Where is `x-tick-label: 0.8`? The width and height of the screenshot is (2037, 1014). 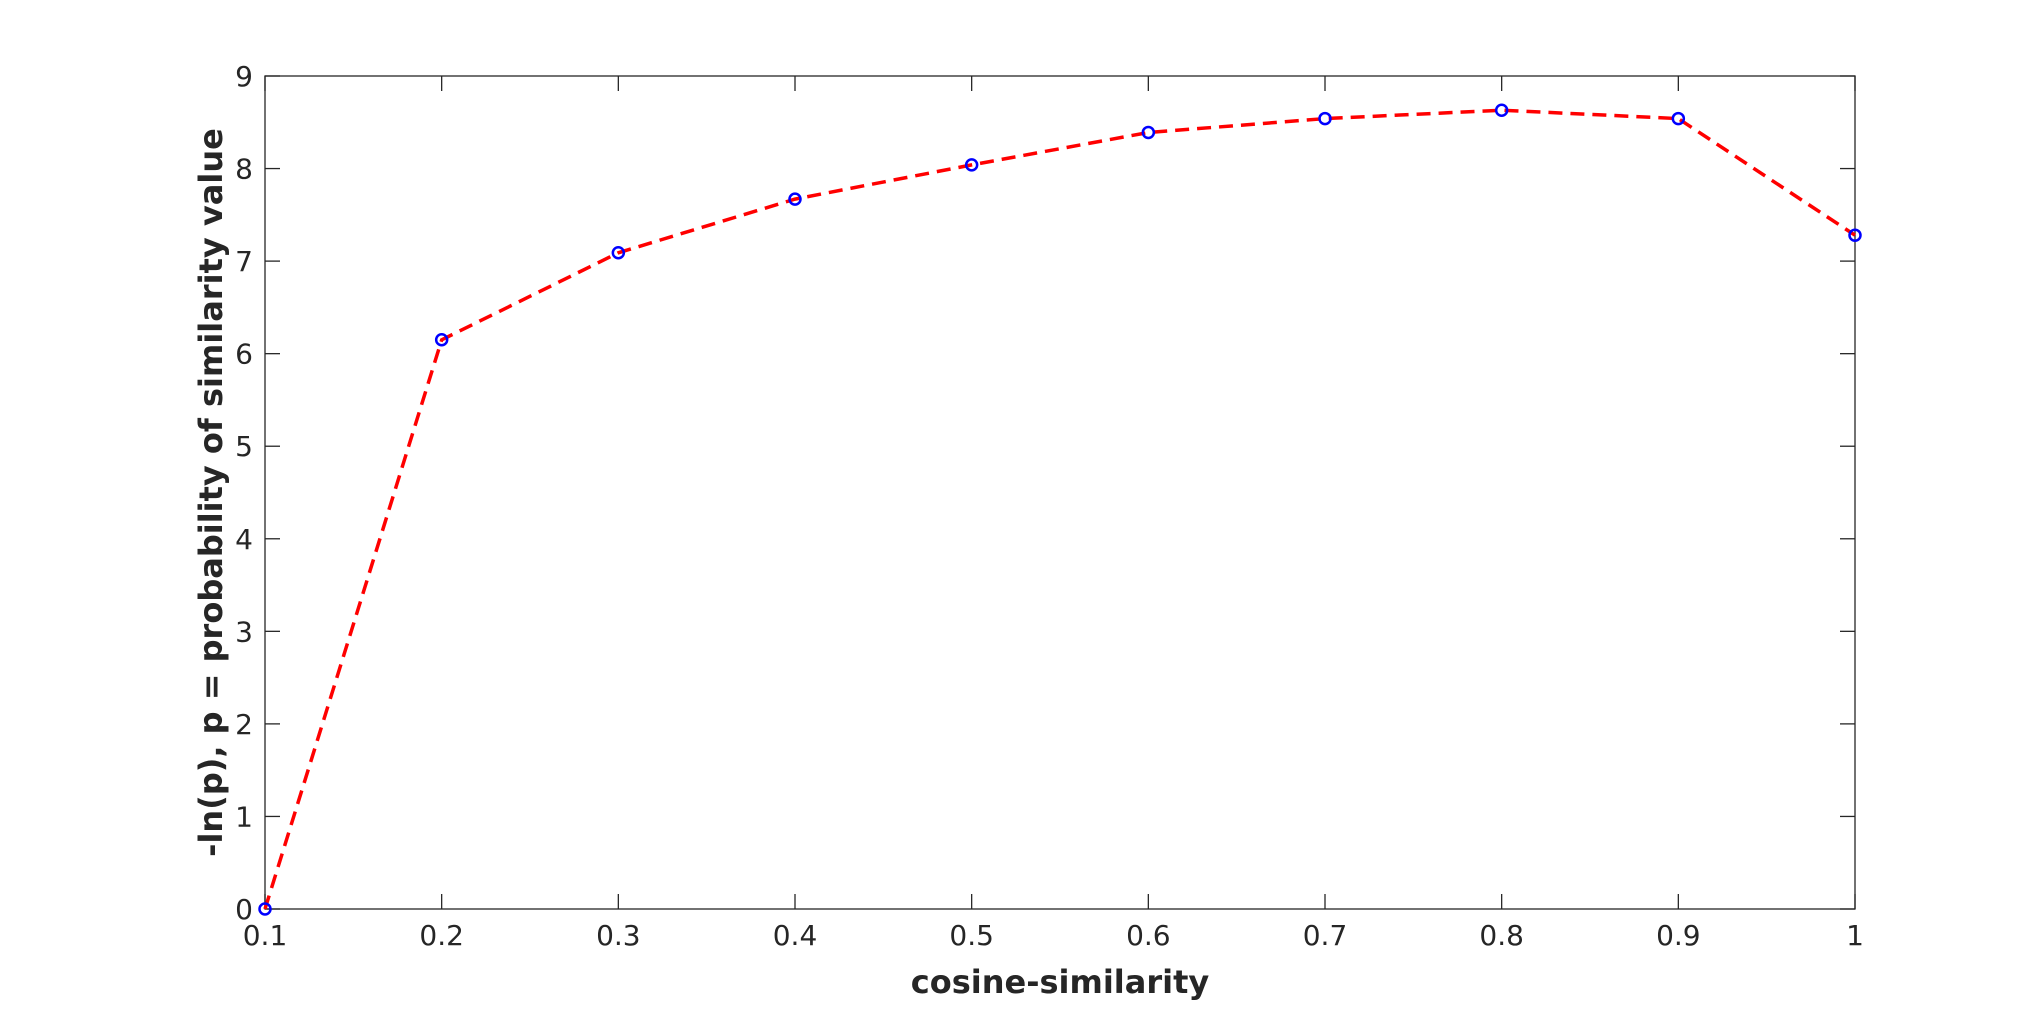
x-tick-label: 0.8 is located at coordinates (1501, 935).